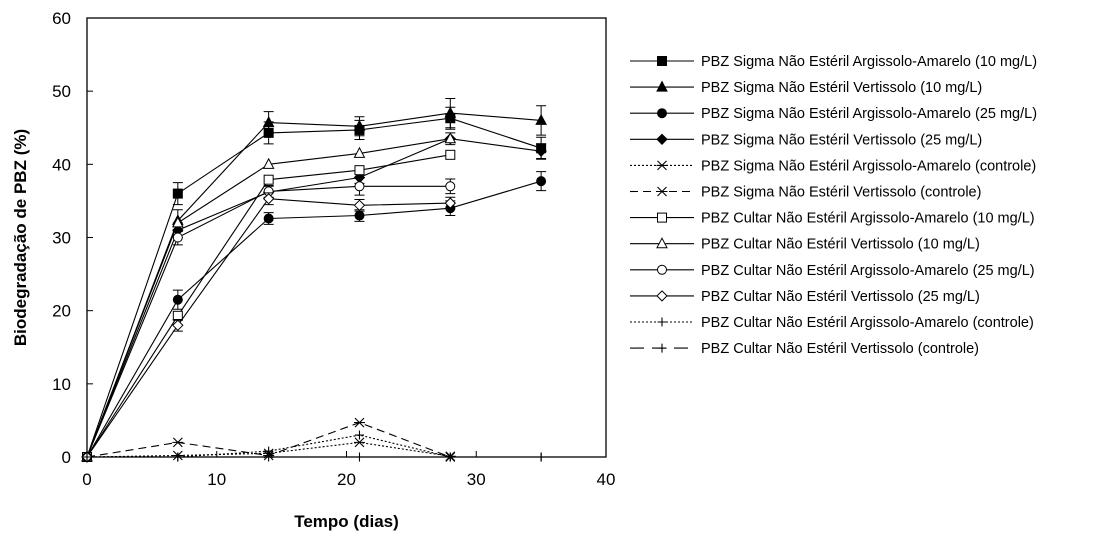  I want to click on y-tick-label: 50, so click(61, 91).